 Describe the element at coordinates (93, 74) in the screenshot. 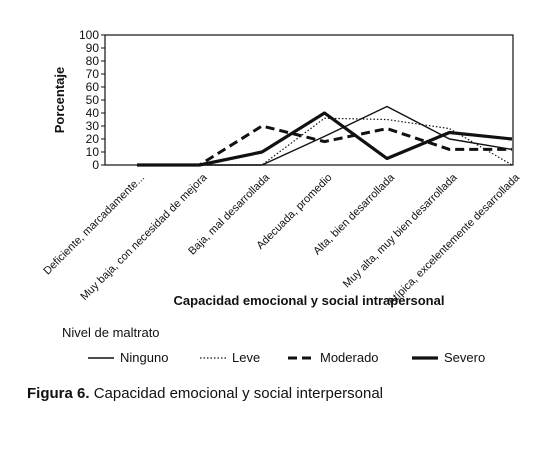

I see `y-tick-label: 70` at that location.